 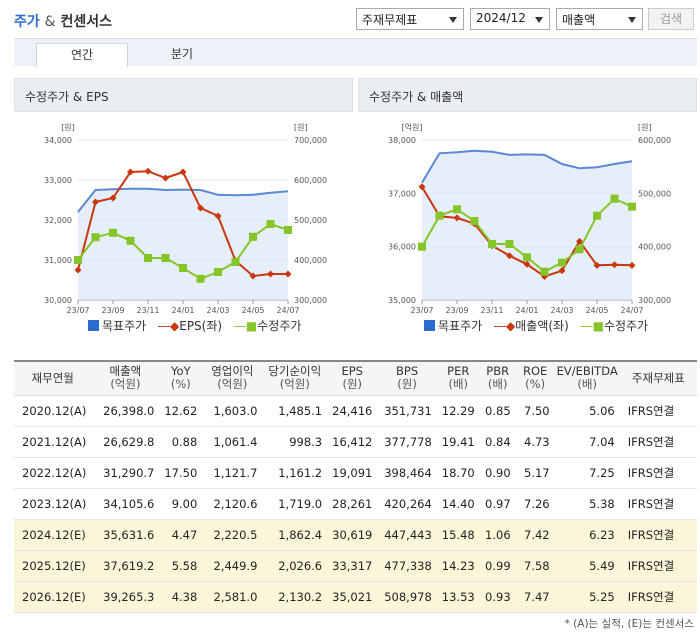 What do you see at coordinates (497, 566) in the screenshot?
I see `table-cell: 0.99` at bounding box center [497, 566].